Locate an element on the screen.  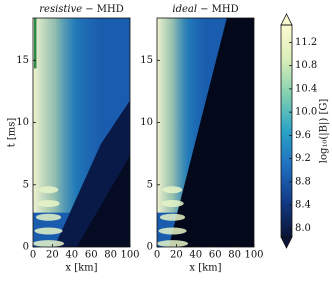
colorbar-extend-bottom is located at coordinates (286, 242).